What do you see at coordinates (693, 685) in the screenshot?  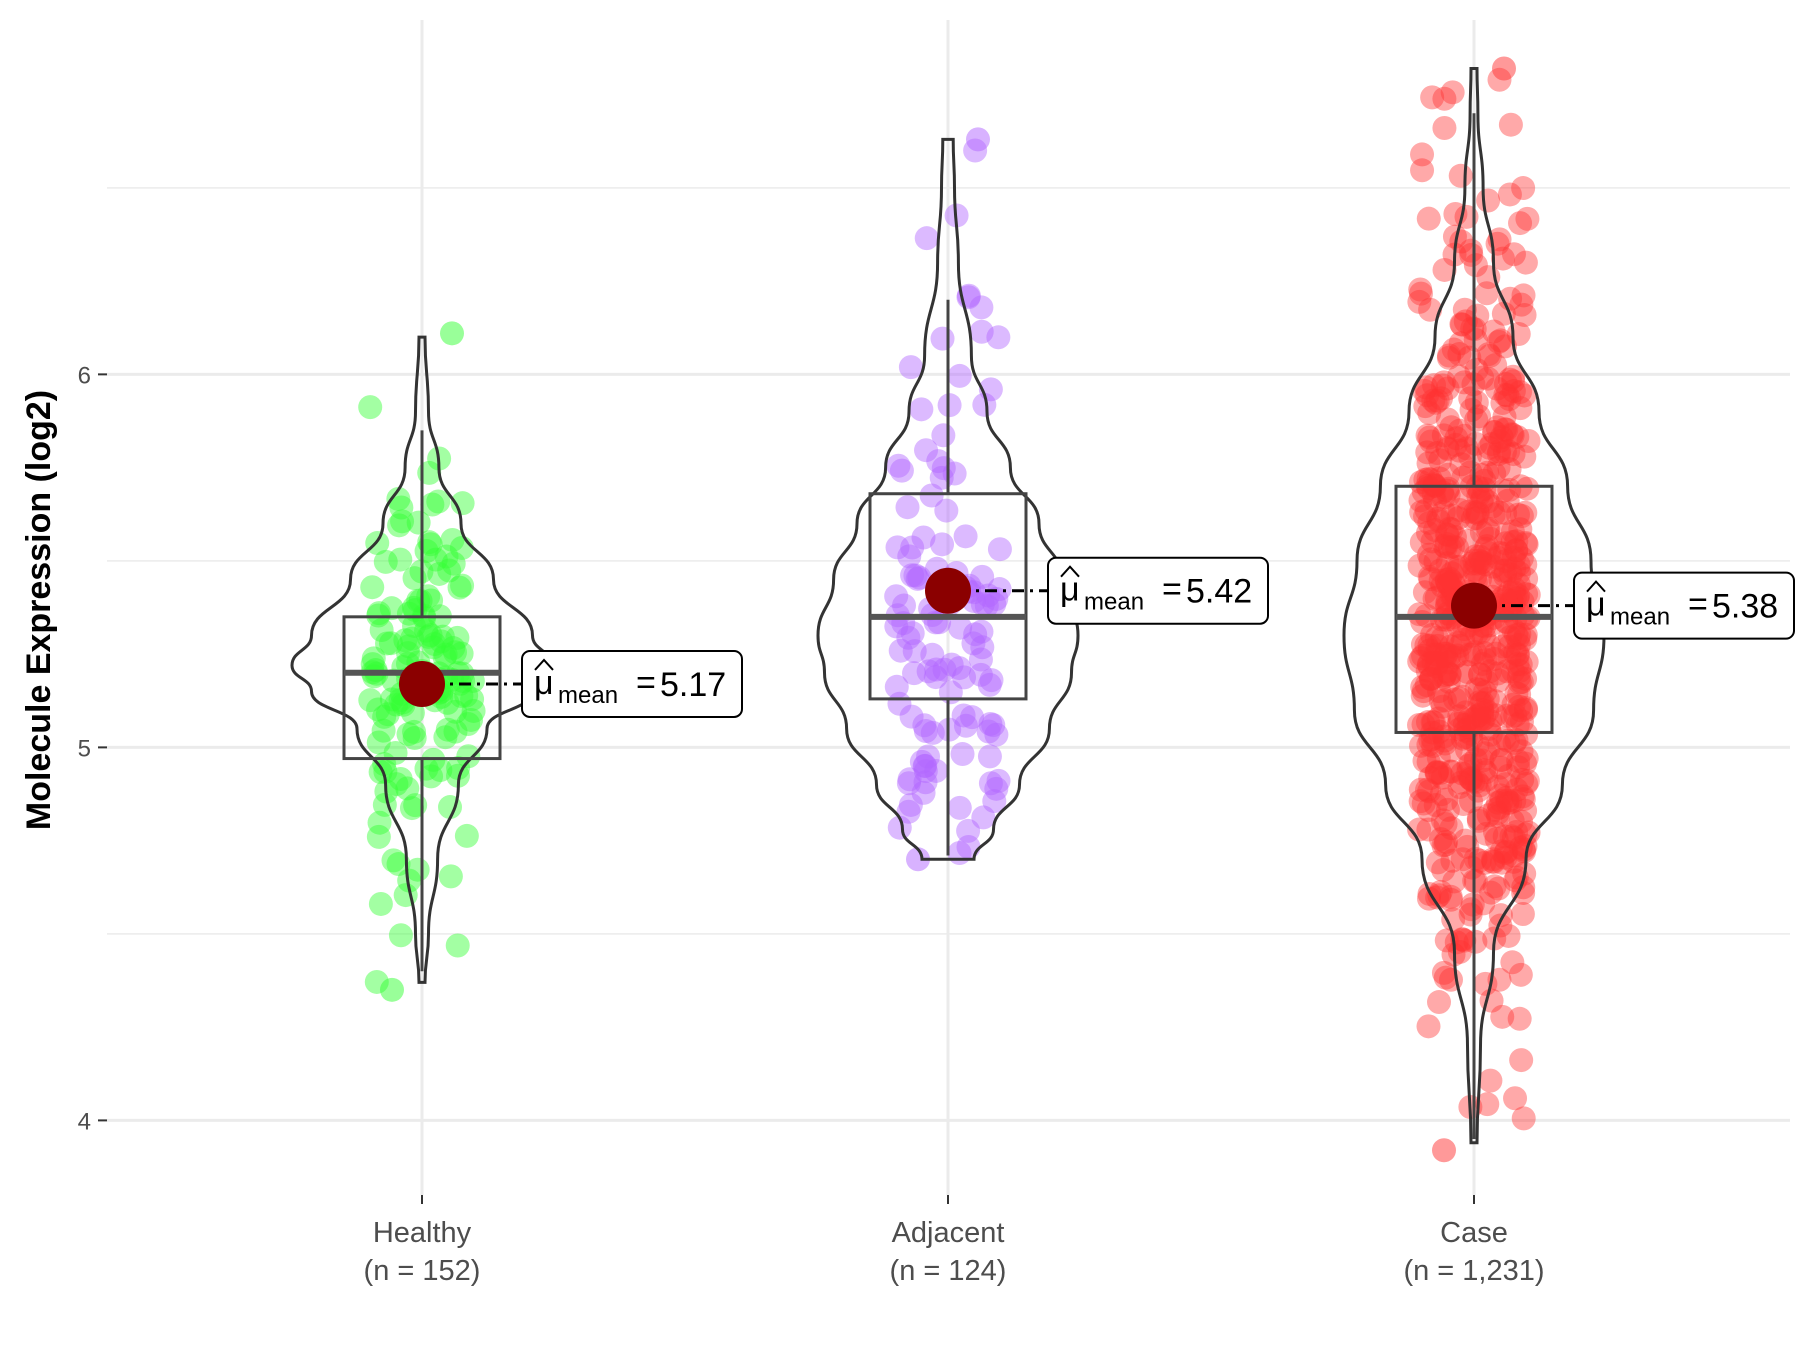 I see `mean-value: 5.17` at bounding box center [693, 685].